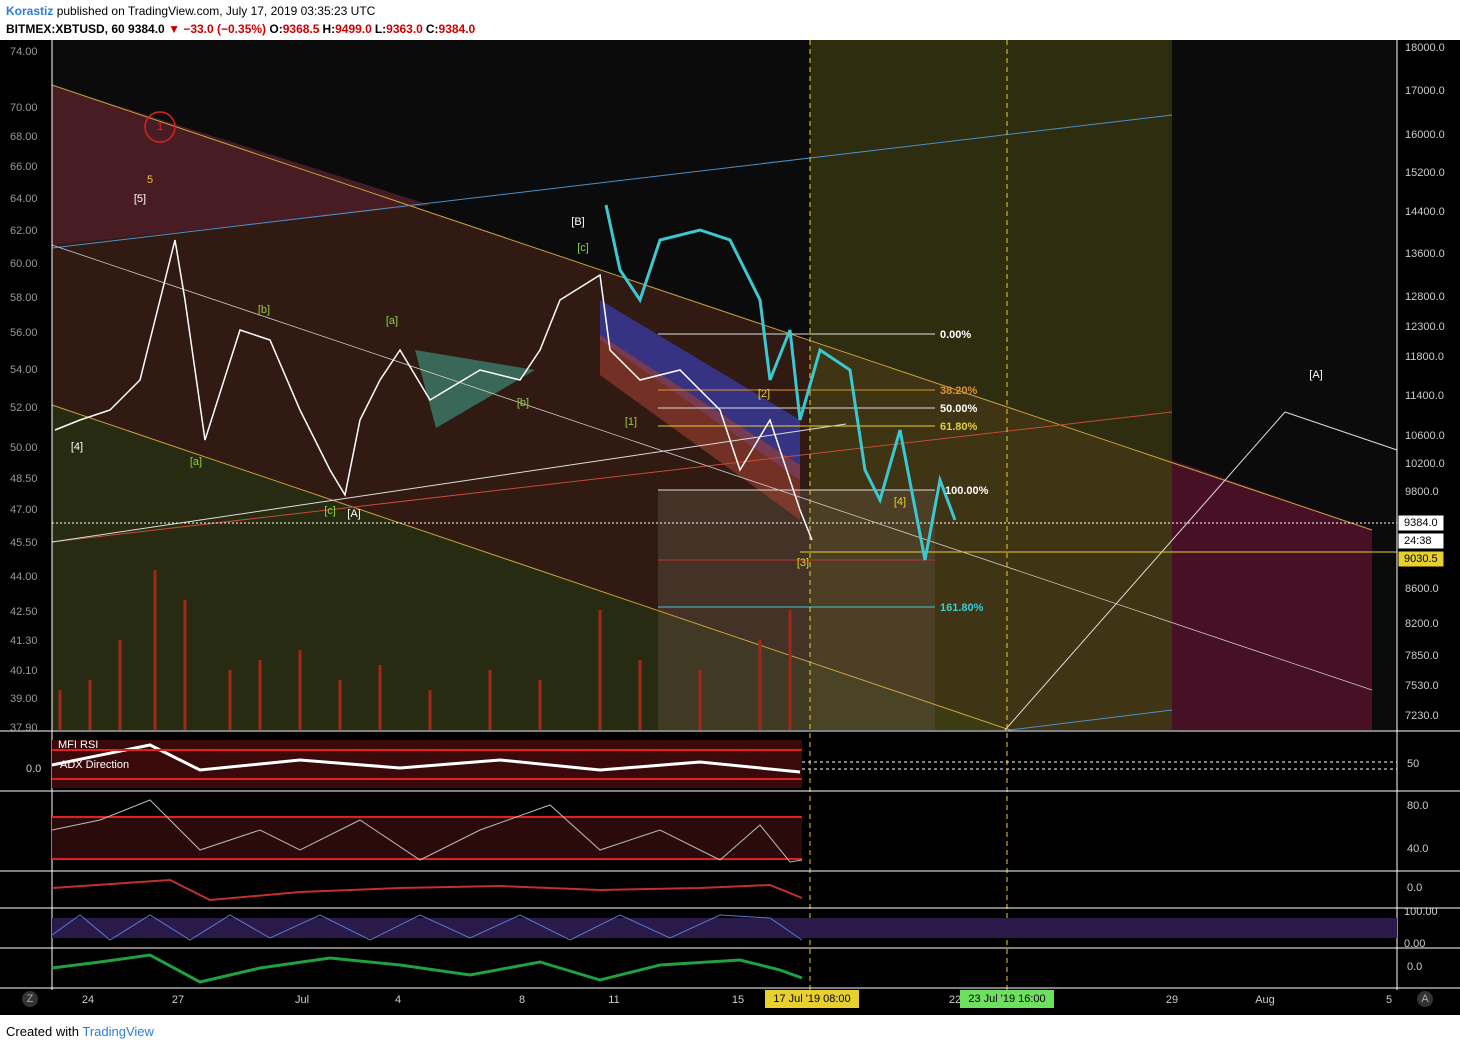 Image resolution: width=1460 pixels, height=1050 pixels. Describe the element at coordinates (1413, 764) in the screenshot. I see `indicator-tick: 50` at that location.